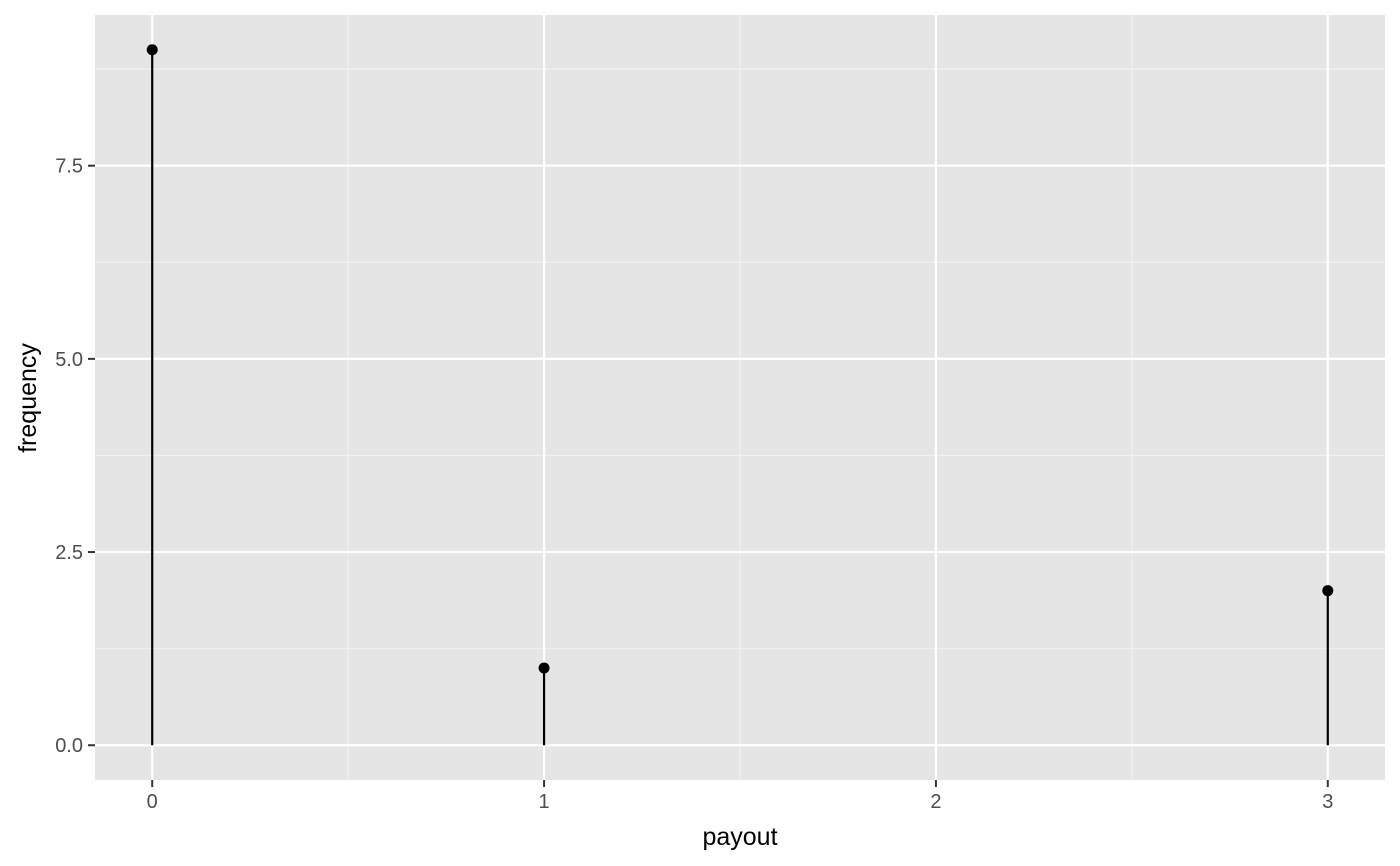 This screenshot has width=1400, height=866. Describe the element at coordinates (544, 802) in the screenshot. I see `x-tick-label: 1` at that location.